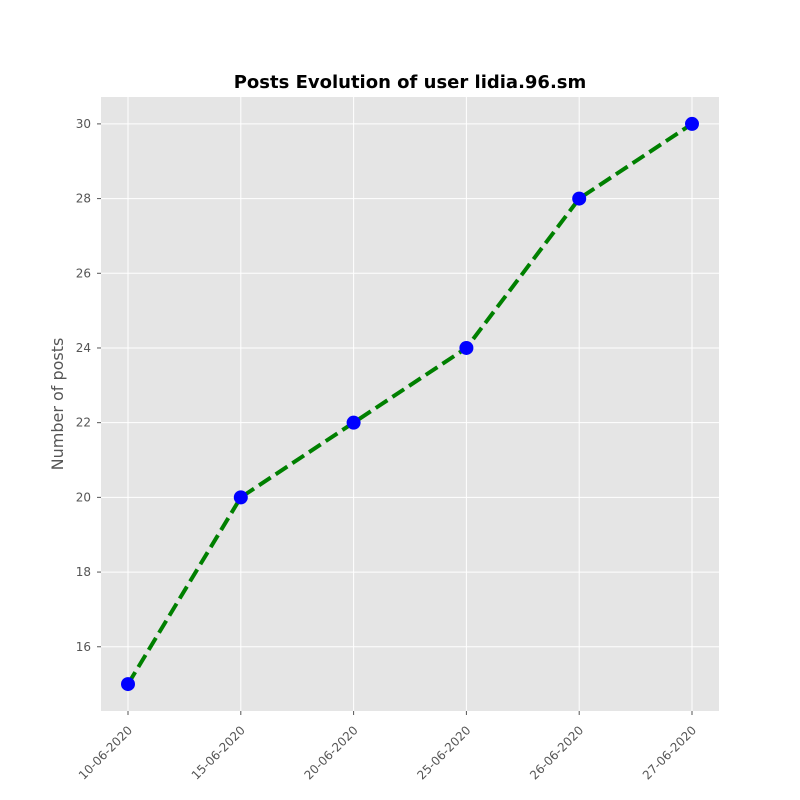 This screenshot has height=800, width=800. What do you see at coordinates (105, 752) in the screenshot?
I see `x-tick-label: 10-06-2020` at bounding box center [105, 752].